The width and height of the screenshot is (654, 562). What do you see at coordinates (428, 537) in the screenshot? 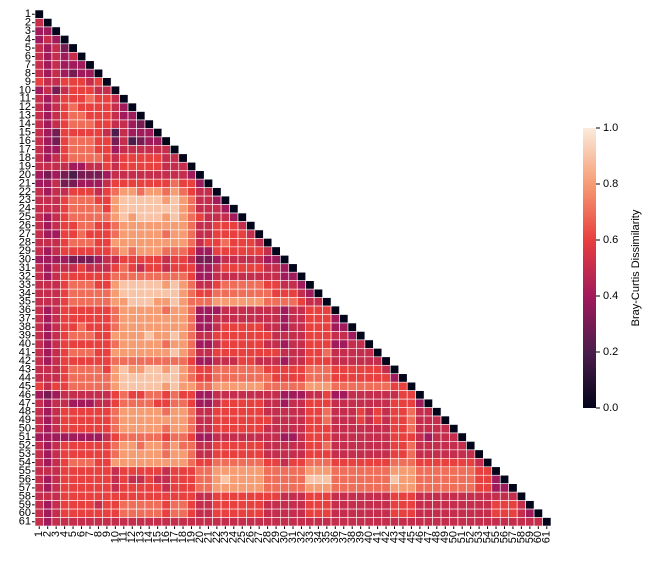
I see `x-tick-label: 47` at bounding box center [428, 537].